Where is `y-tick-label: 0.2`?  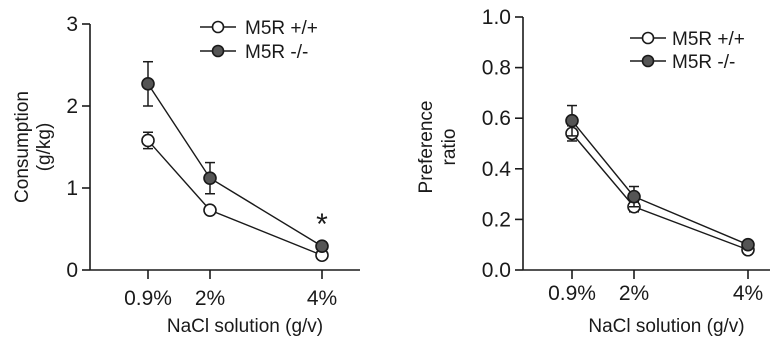
y-tick-label: 0.2 is located at coordinates (496, 219).